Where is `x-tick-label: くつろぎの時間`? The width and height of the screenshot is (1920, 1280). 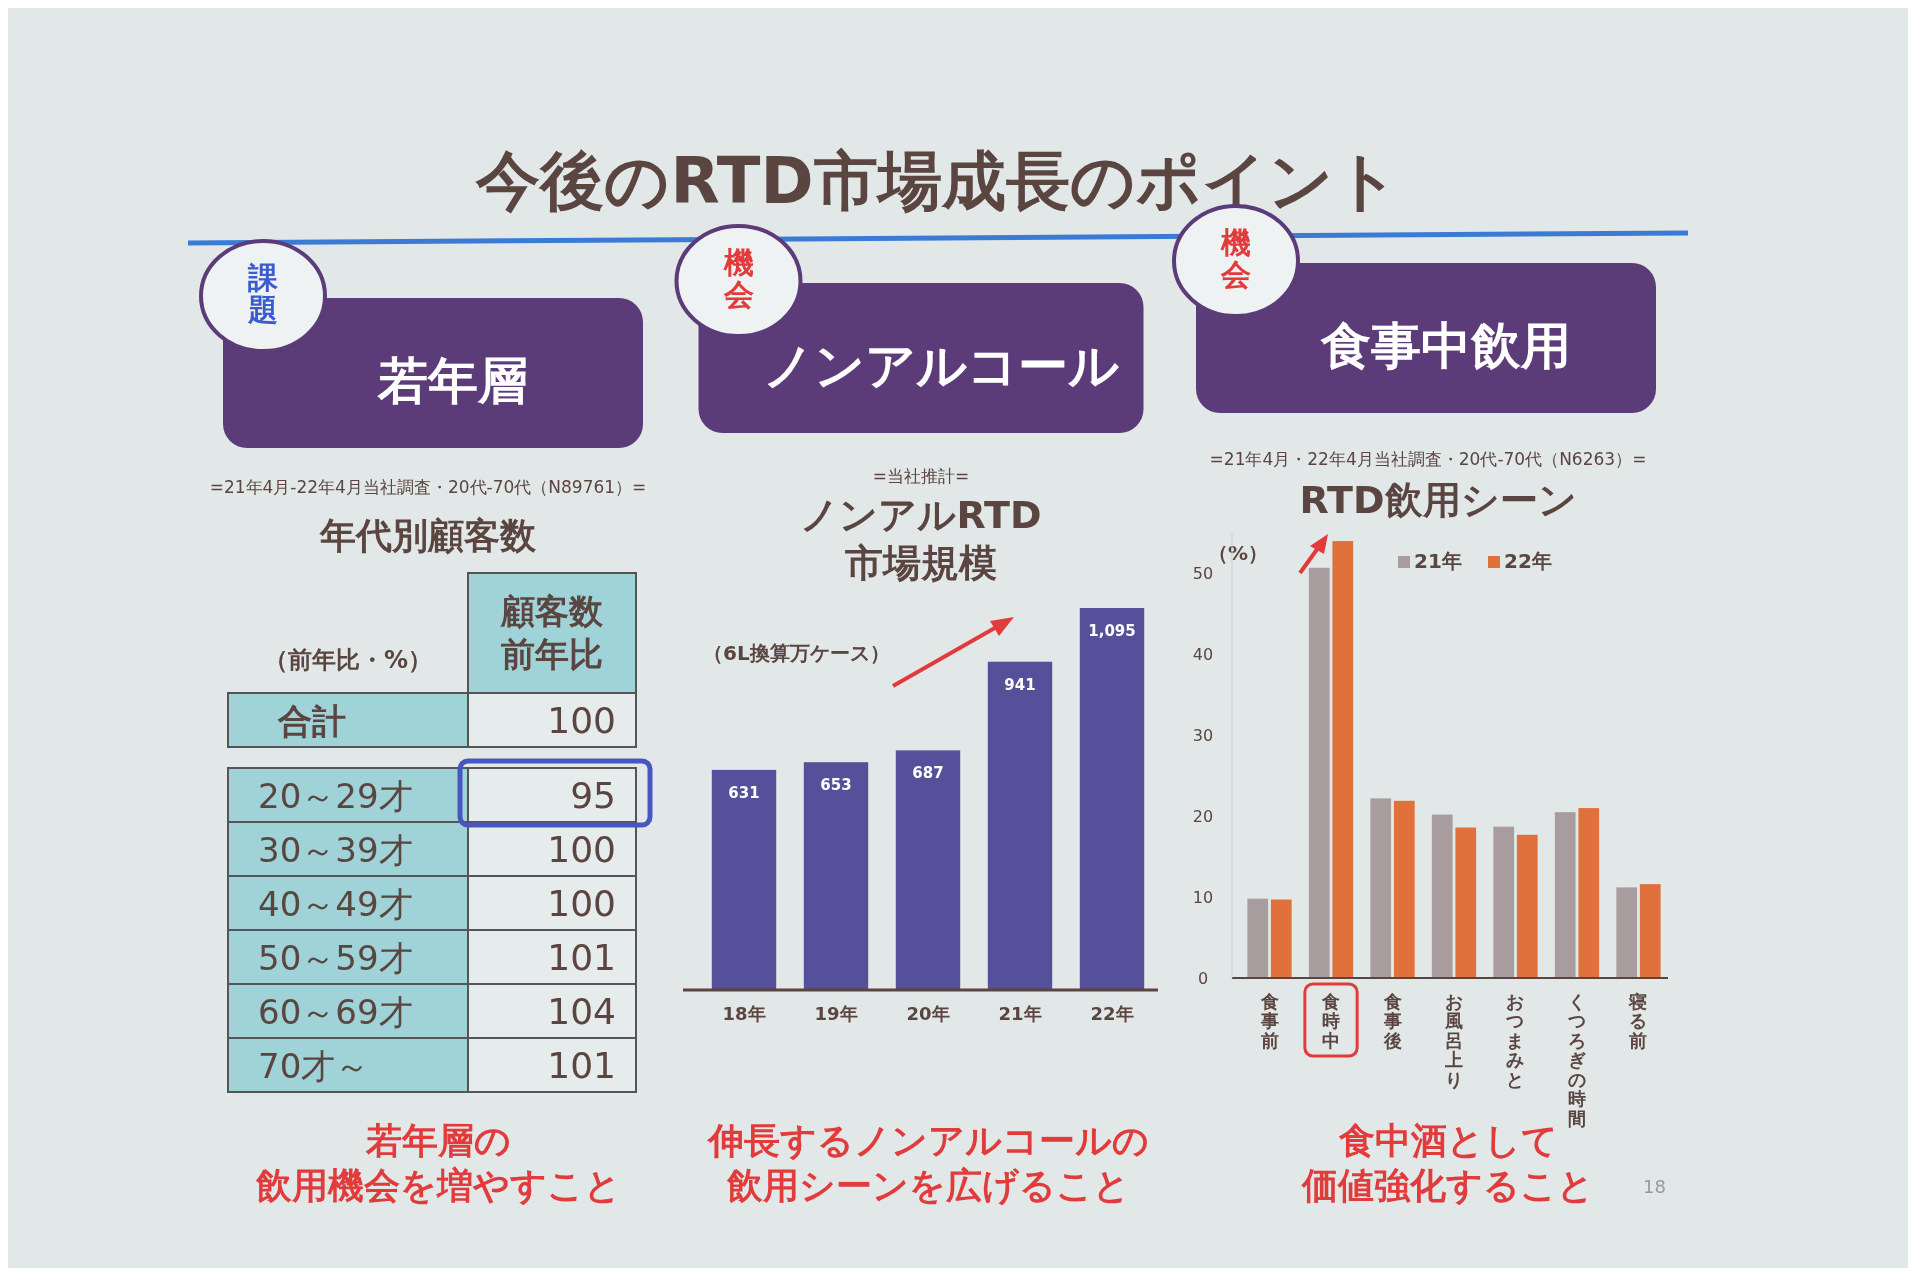
x-tick-label: くつろぎの時間 is located at coordinates (1576, 1060).